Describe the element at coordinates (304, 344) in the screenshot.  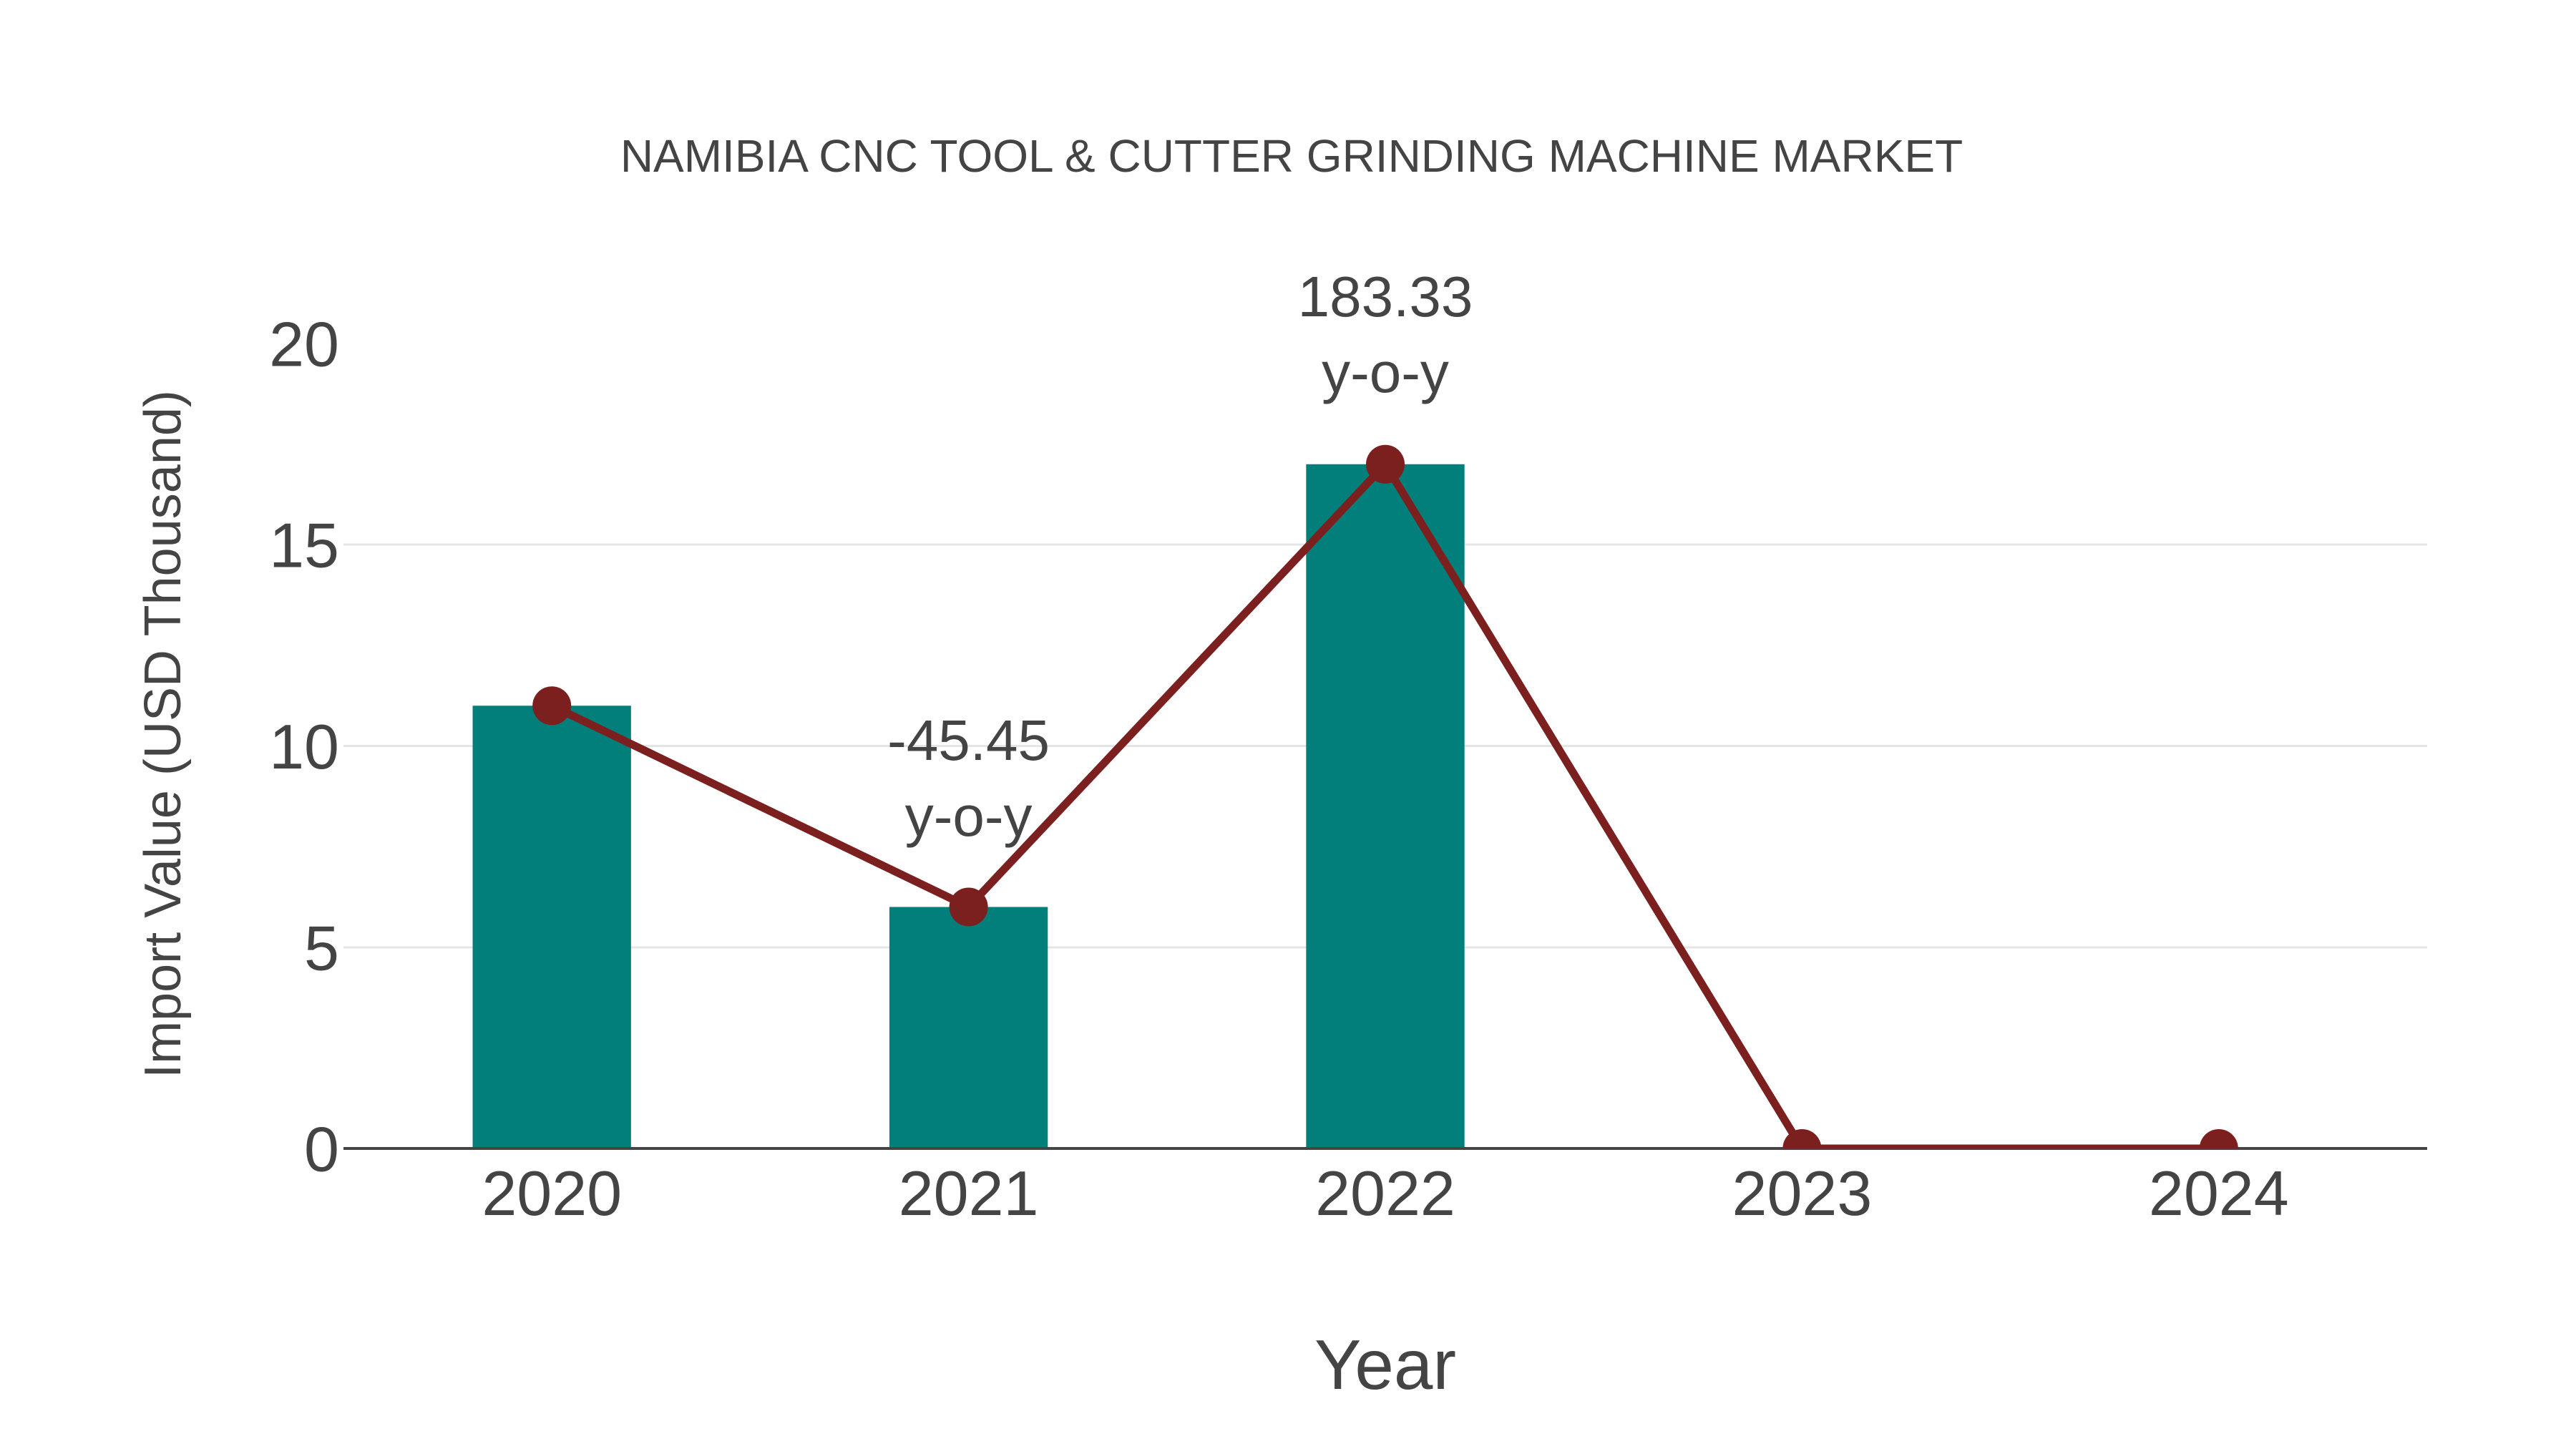
I see `y-tick-label: 20` at that location.